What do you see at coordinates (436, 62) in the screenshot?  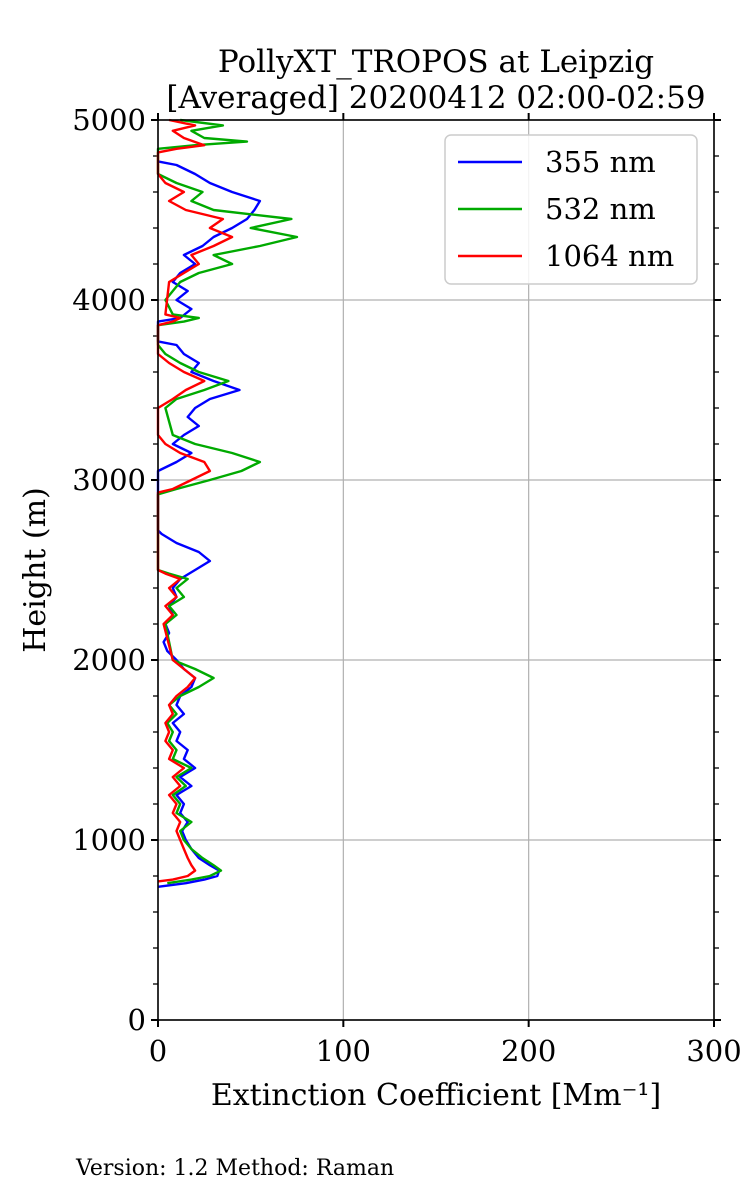 I see `chart-title-line-1: PollyXT_TROPOS at Leipzig` at bounding box center [436, 62].